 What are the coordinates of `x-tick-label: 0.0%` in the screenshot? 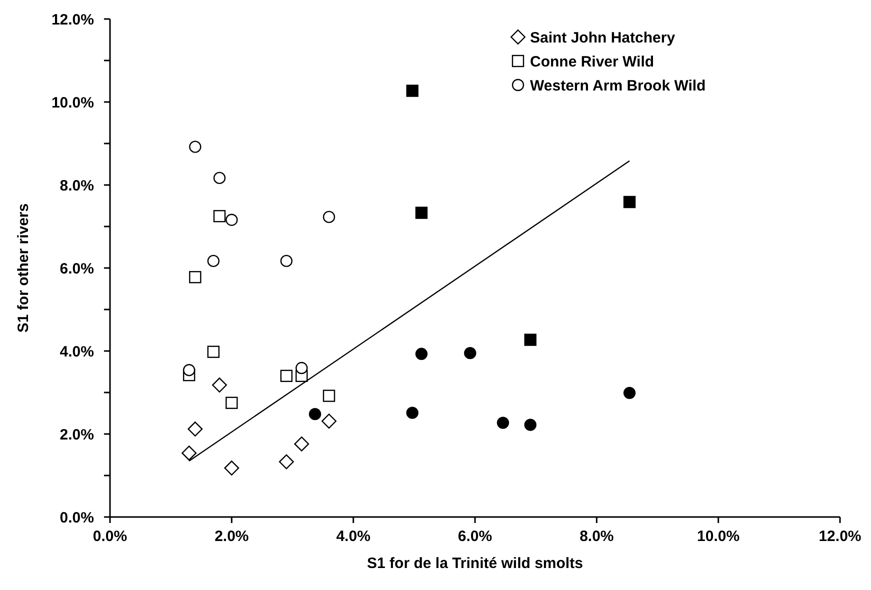 It's located at (110, 536).